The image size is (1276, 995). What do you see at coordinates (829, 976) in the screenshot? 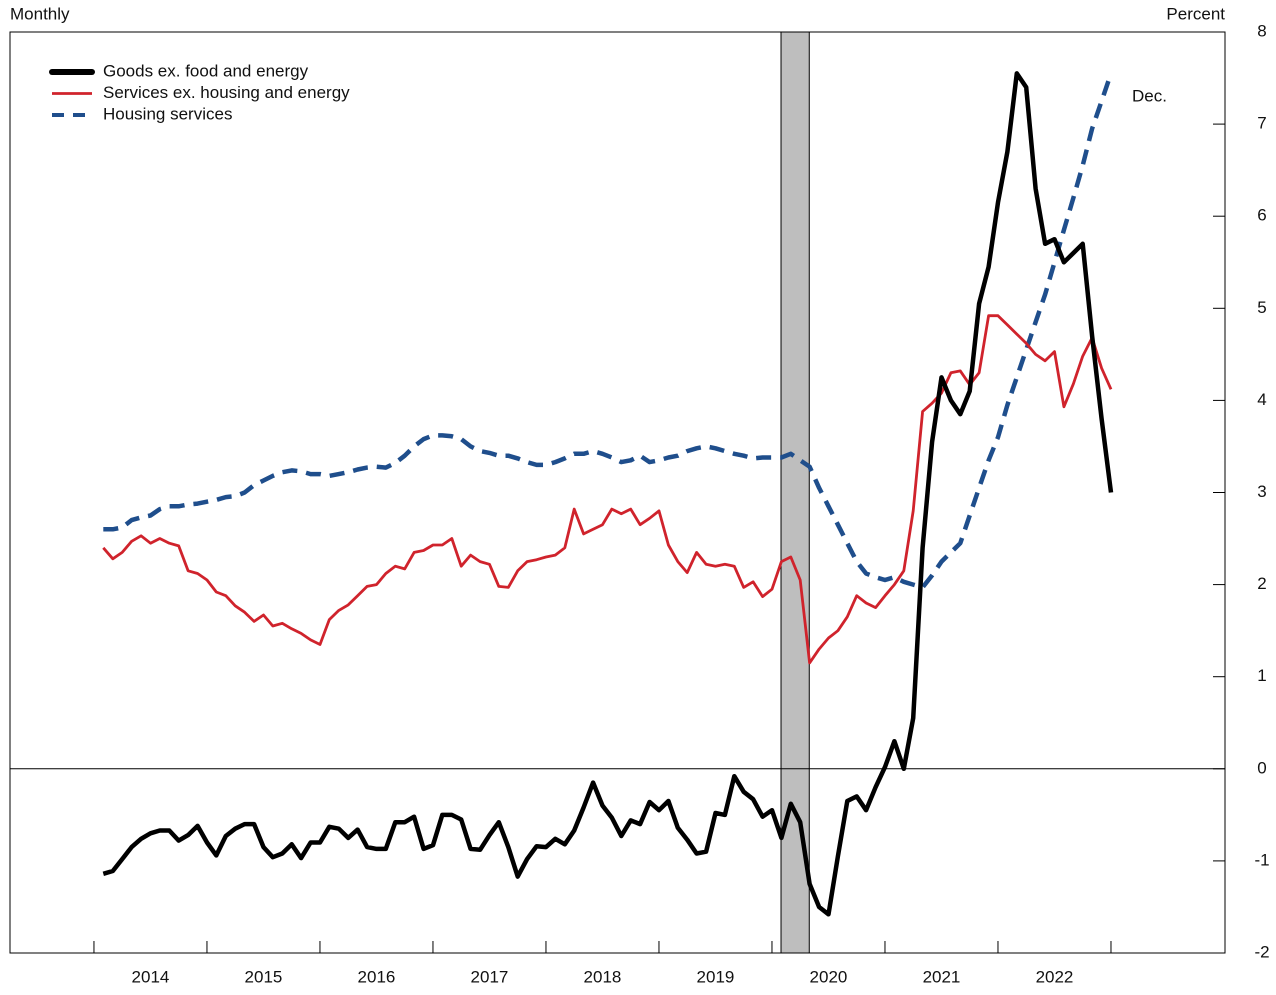
I see `x-tick-label: 2020` at bounding box center [829, 976].